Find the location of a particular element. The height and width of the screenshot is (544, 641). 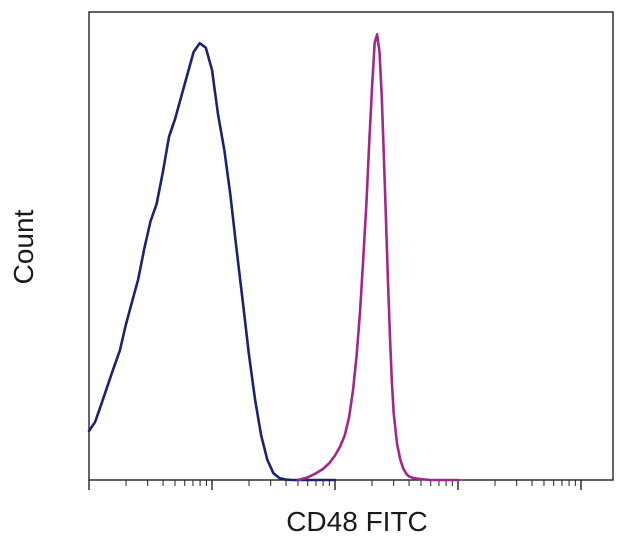

x-axis-ticks is located at coordinates (335, 485).